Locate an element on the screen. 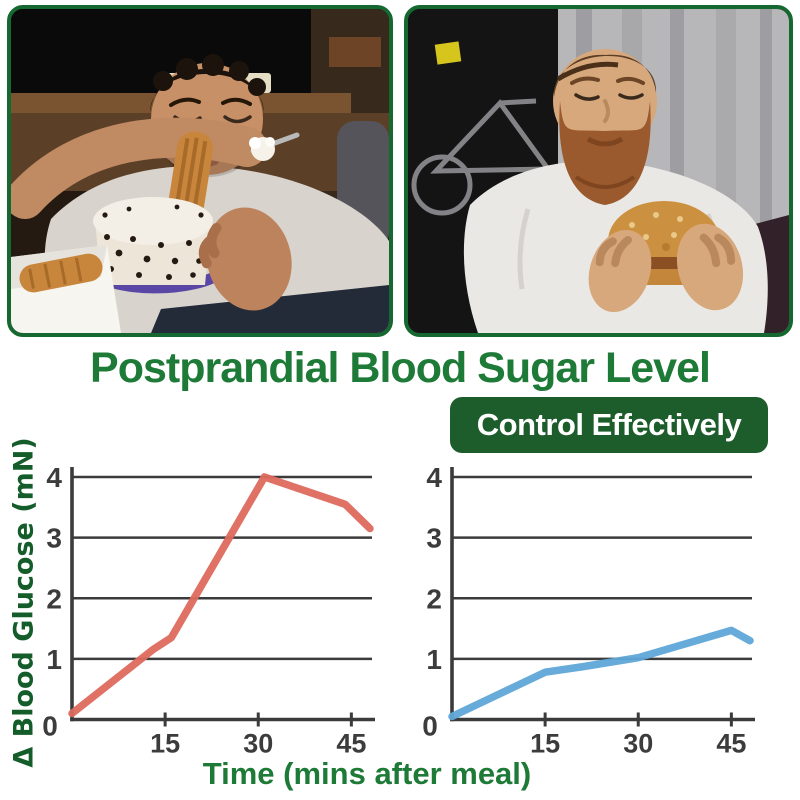 Image resolution: width=800 pixels, height=800 pixels. x-axis-label: Time (mins after meal) is located at coordinates (367, 773).